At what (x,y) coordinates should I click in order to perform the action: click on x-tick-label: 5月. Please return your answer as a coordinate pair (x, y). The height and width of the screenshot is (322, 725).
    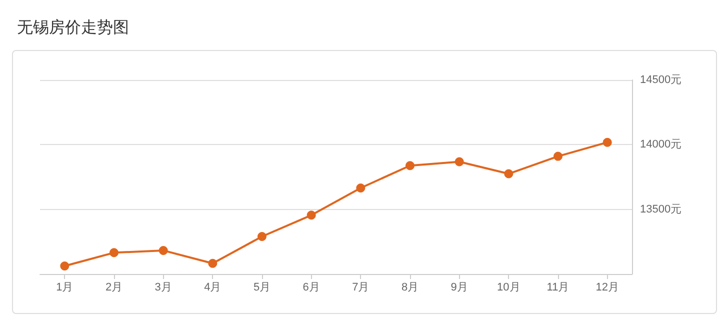
    Looking at the image, I should click on (262, 288).